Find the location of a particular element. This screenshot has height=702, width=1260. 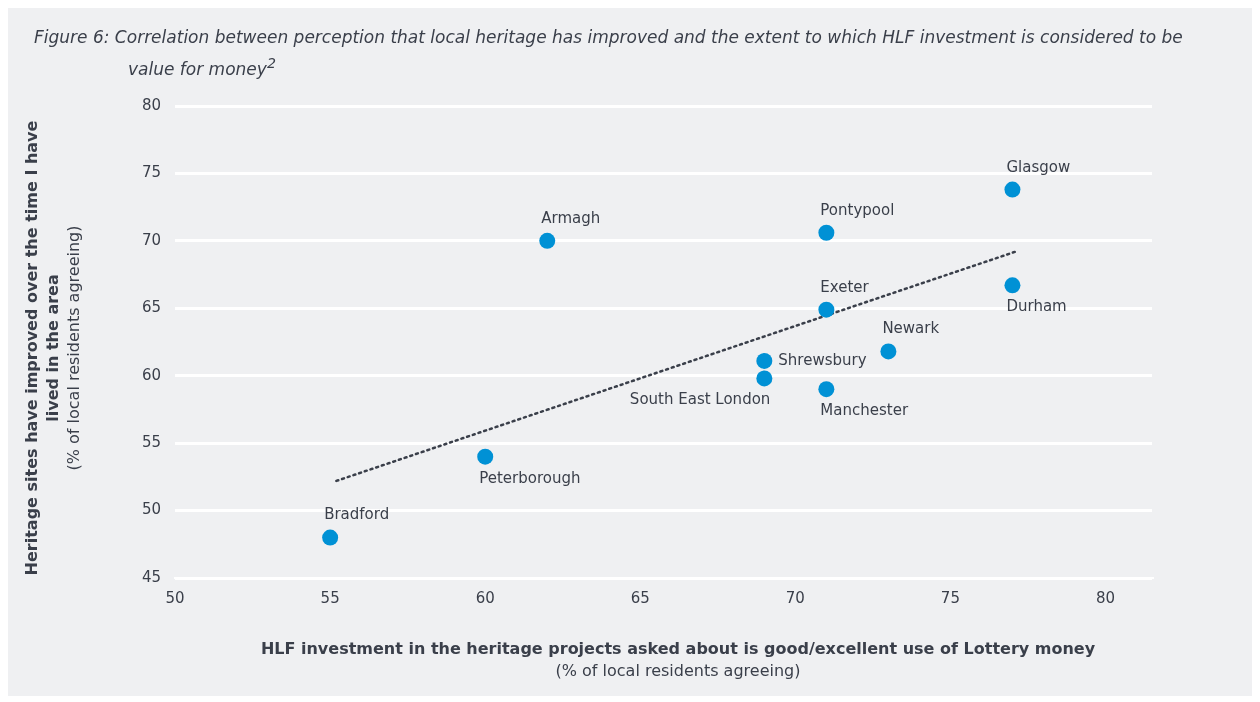

annotation: Durham is located at coordinates (1036, 306).